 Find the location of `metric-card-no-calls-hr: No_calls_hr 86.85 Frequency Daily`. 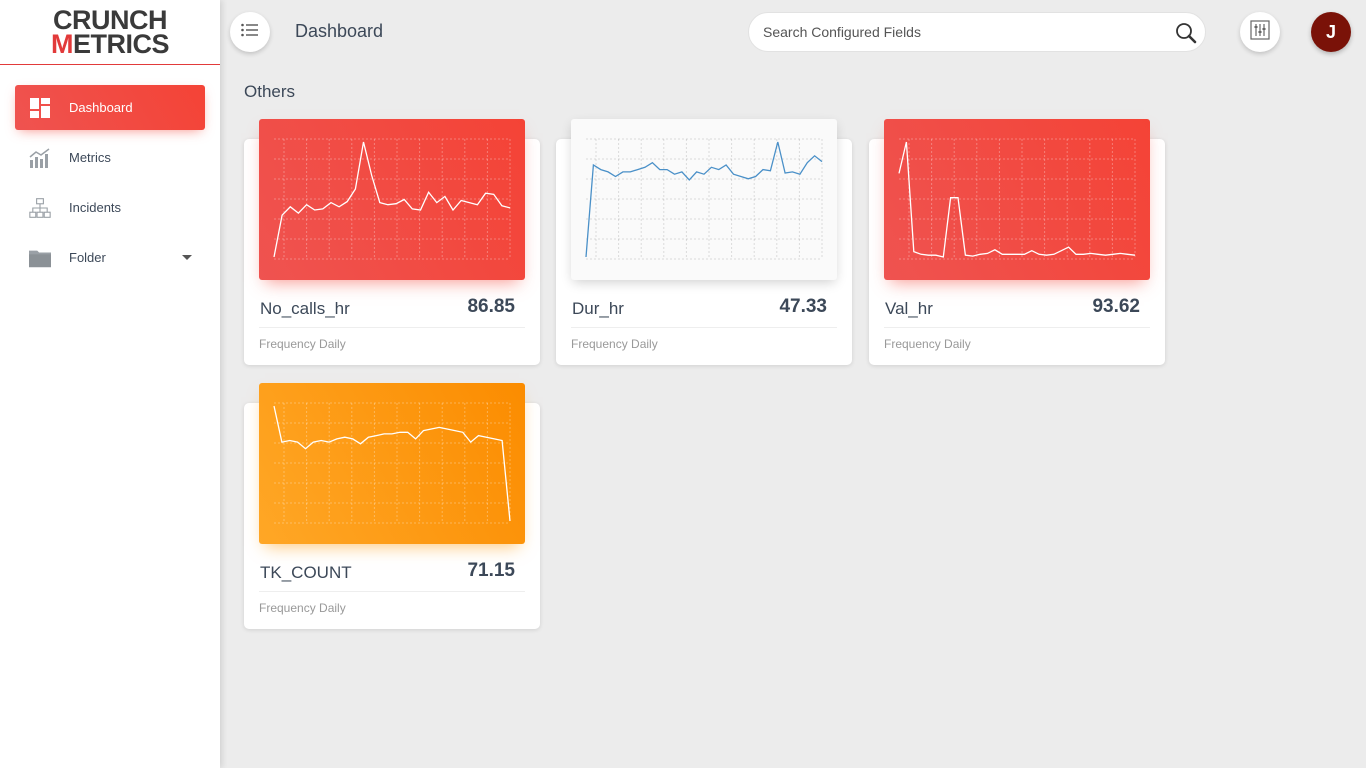

metric-card-no-calls-hr: No_calls_hr 86.85 Frequency Daily is located at coordinates (392, 242).